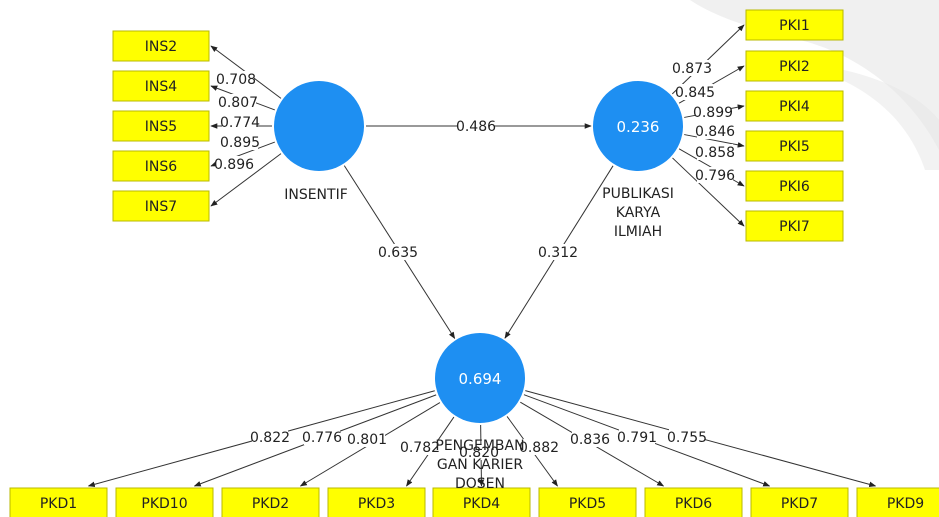 This screenshot has width=939, height=517. I want to click on loading-pki1: 0.873, so click(692, 69).